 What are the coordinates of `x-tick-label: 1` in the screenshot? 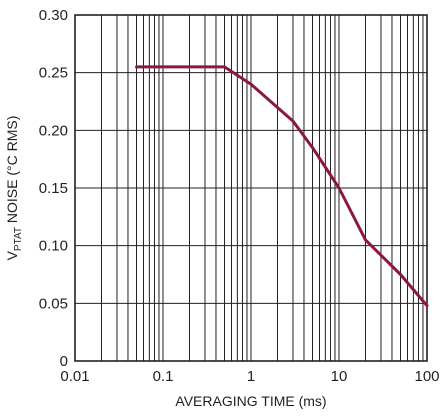 It's located at (251, 376).